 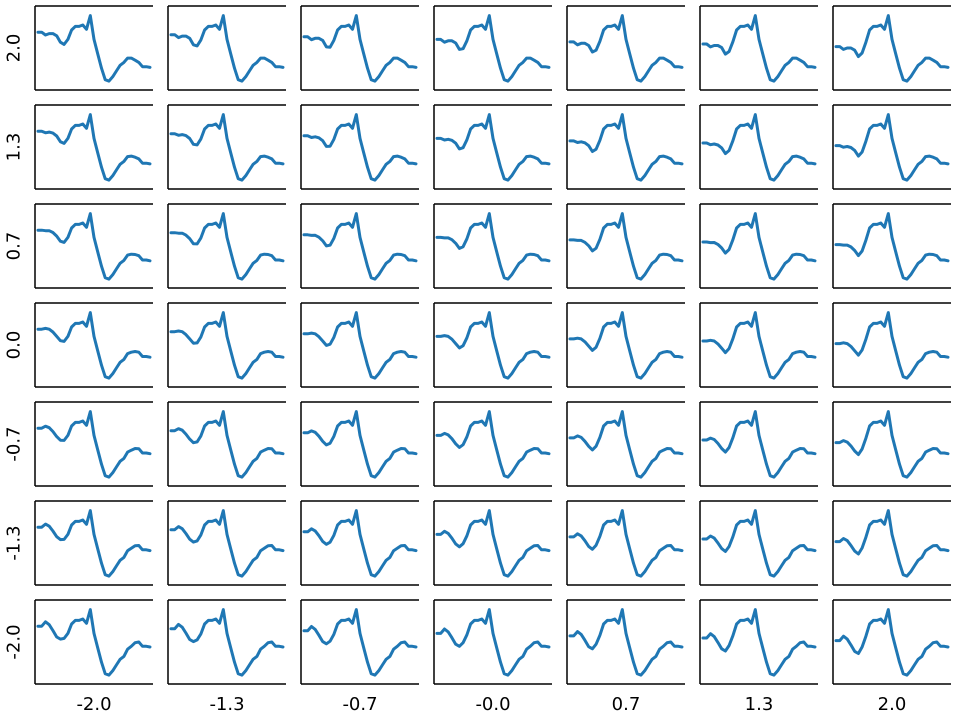 I want to click on panel-r1-c2, so click(x=359, y=147).